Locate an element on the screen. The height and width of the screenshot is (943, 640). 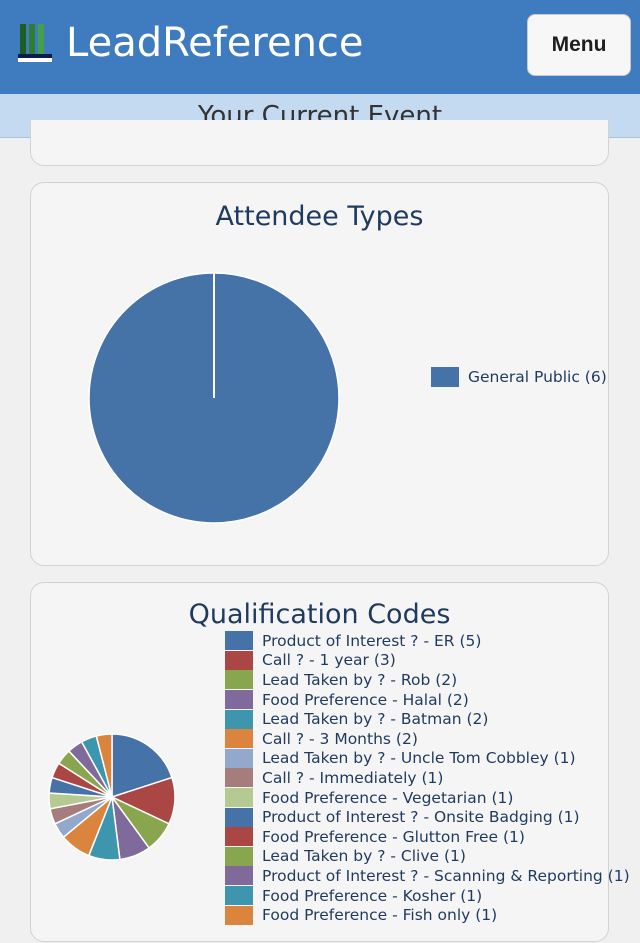
legend-label: Lead Taken by ? - Clive (1) is located at coordinates (364, 856).